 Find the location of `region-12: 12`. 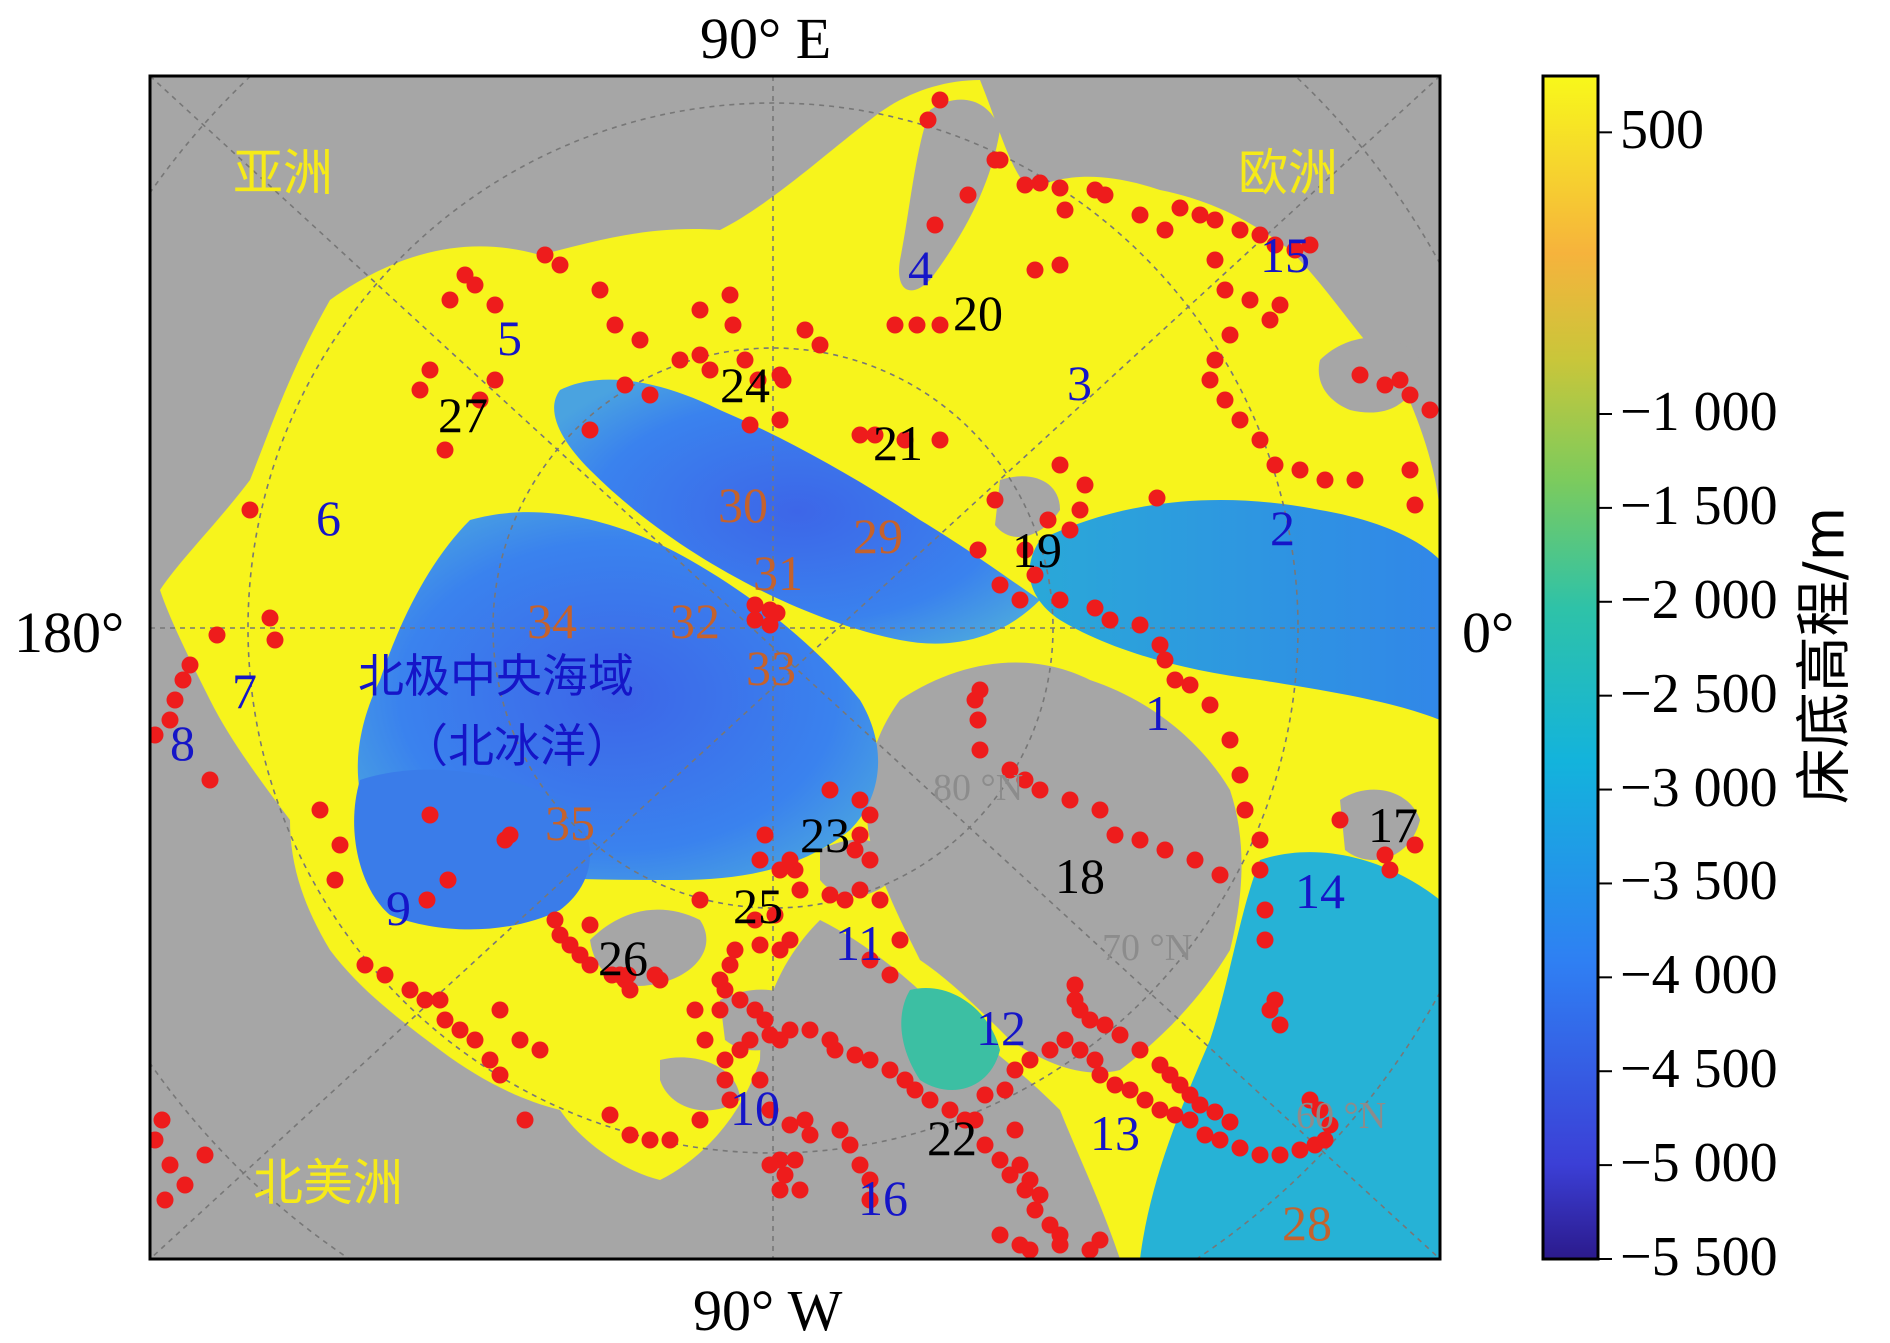

region-12: 12 is located at coordinates (1001, 1028).